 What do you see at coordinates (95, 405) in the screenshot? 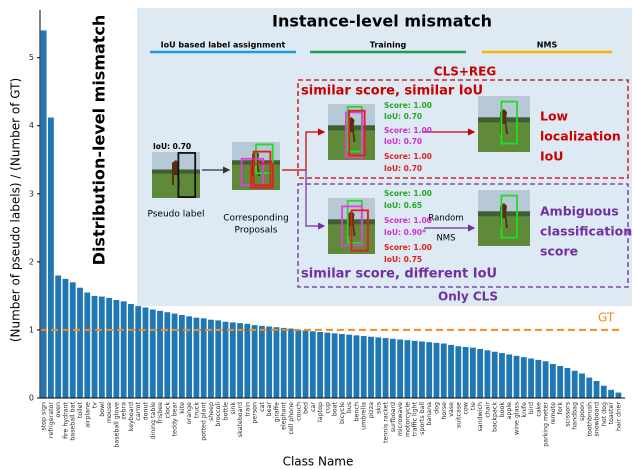
I see `x-tick-label: tv` at bounding box center [95, 405].